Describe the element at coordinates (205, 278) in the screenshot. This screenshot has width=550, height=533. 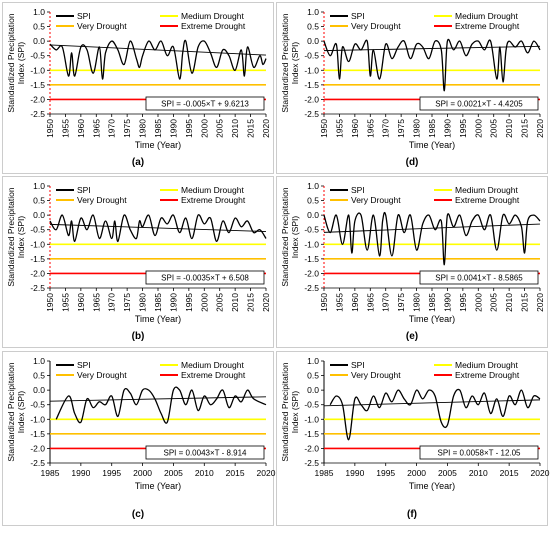
I see `trend-equation: SPI = -0.0035×T + 6.508` at that location.